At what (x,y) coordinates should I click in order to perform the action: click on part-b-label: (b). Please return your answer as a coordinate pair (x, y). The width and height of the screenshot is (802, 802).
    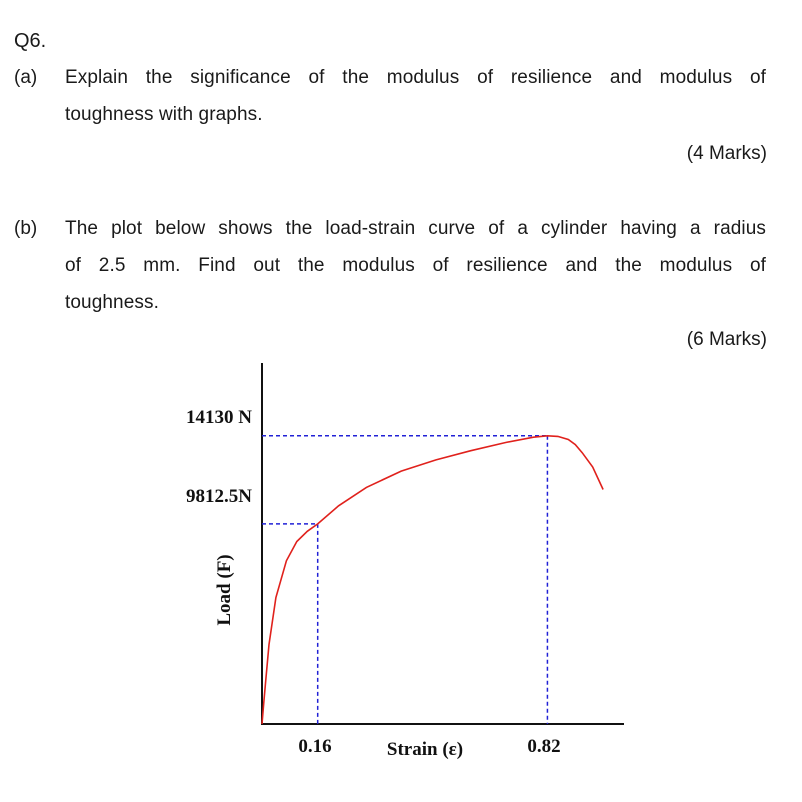
    Looking at the image, I should click on (26, 228).